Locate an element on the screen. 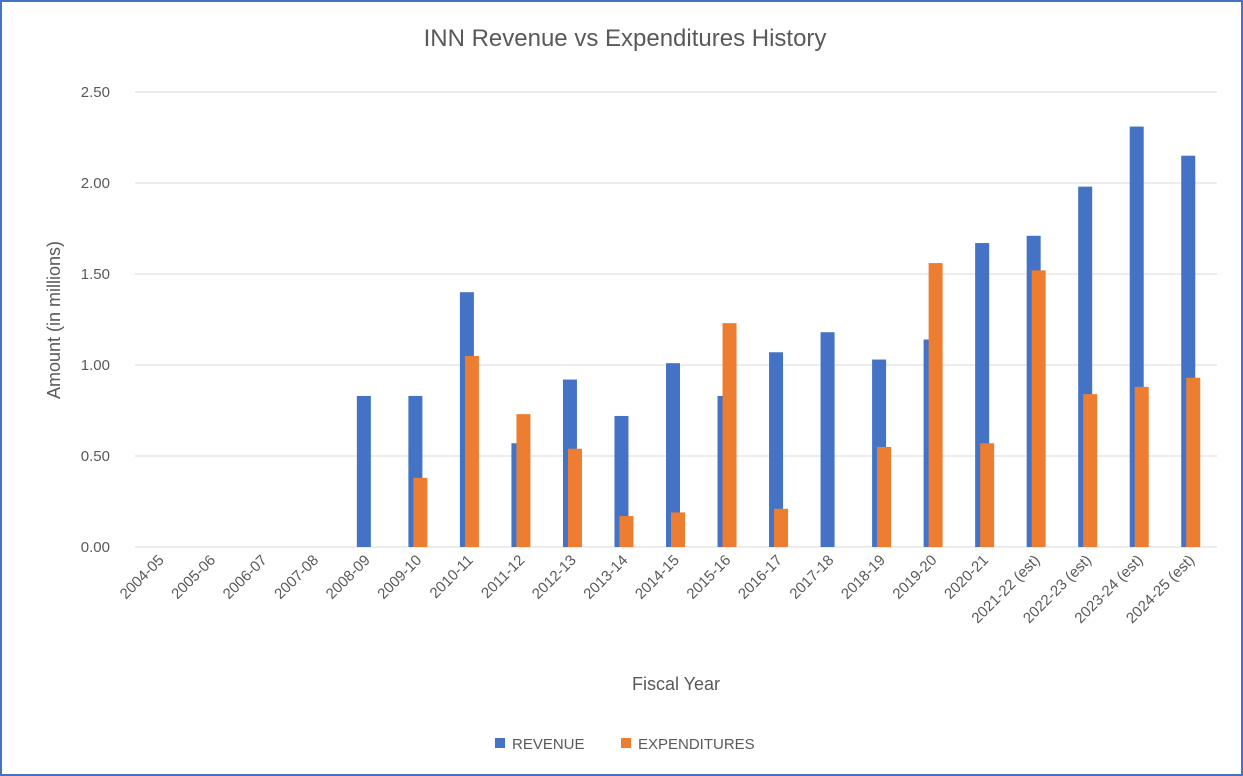 This screenshot has height=776, width=1243. y-axis-label: Amount (in millions) is located at coordinates (54, 320).